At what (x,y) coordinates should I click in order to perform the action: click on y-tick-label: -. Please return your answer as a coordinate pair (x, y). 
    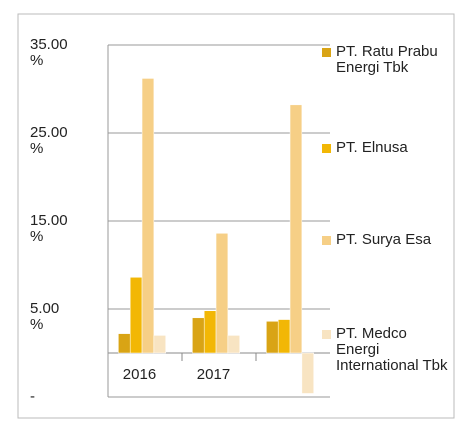
    Looking at the image, I should click on (32, 396).